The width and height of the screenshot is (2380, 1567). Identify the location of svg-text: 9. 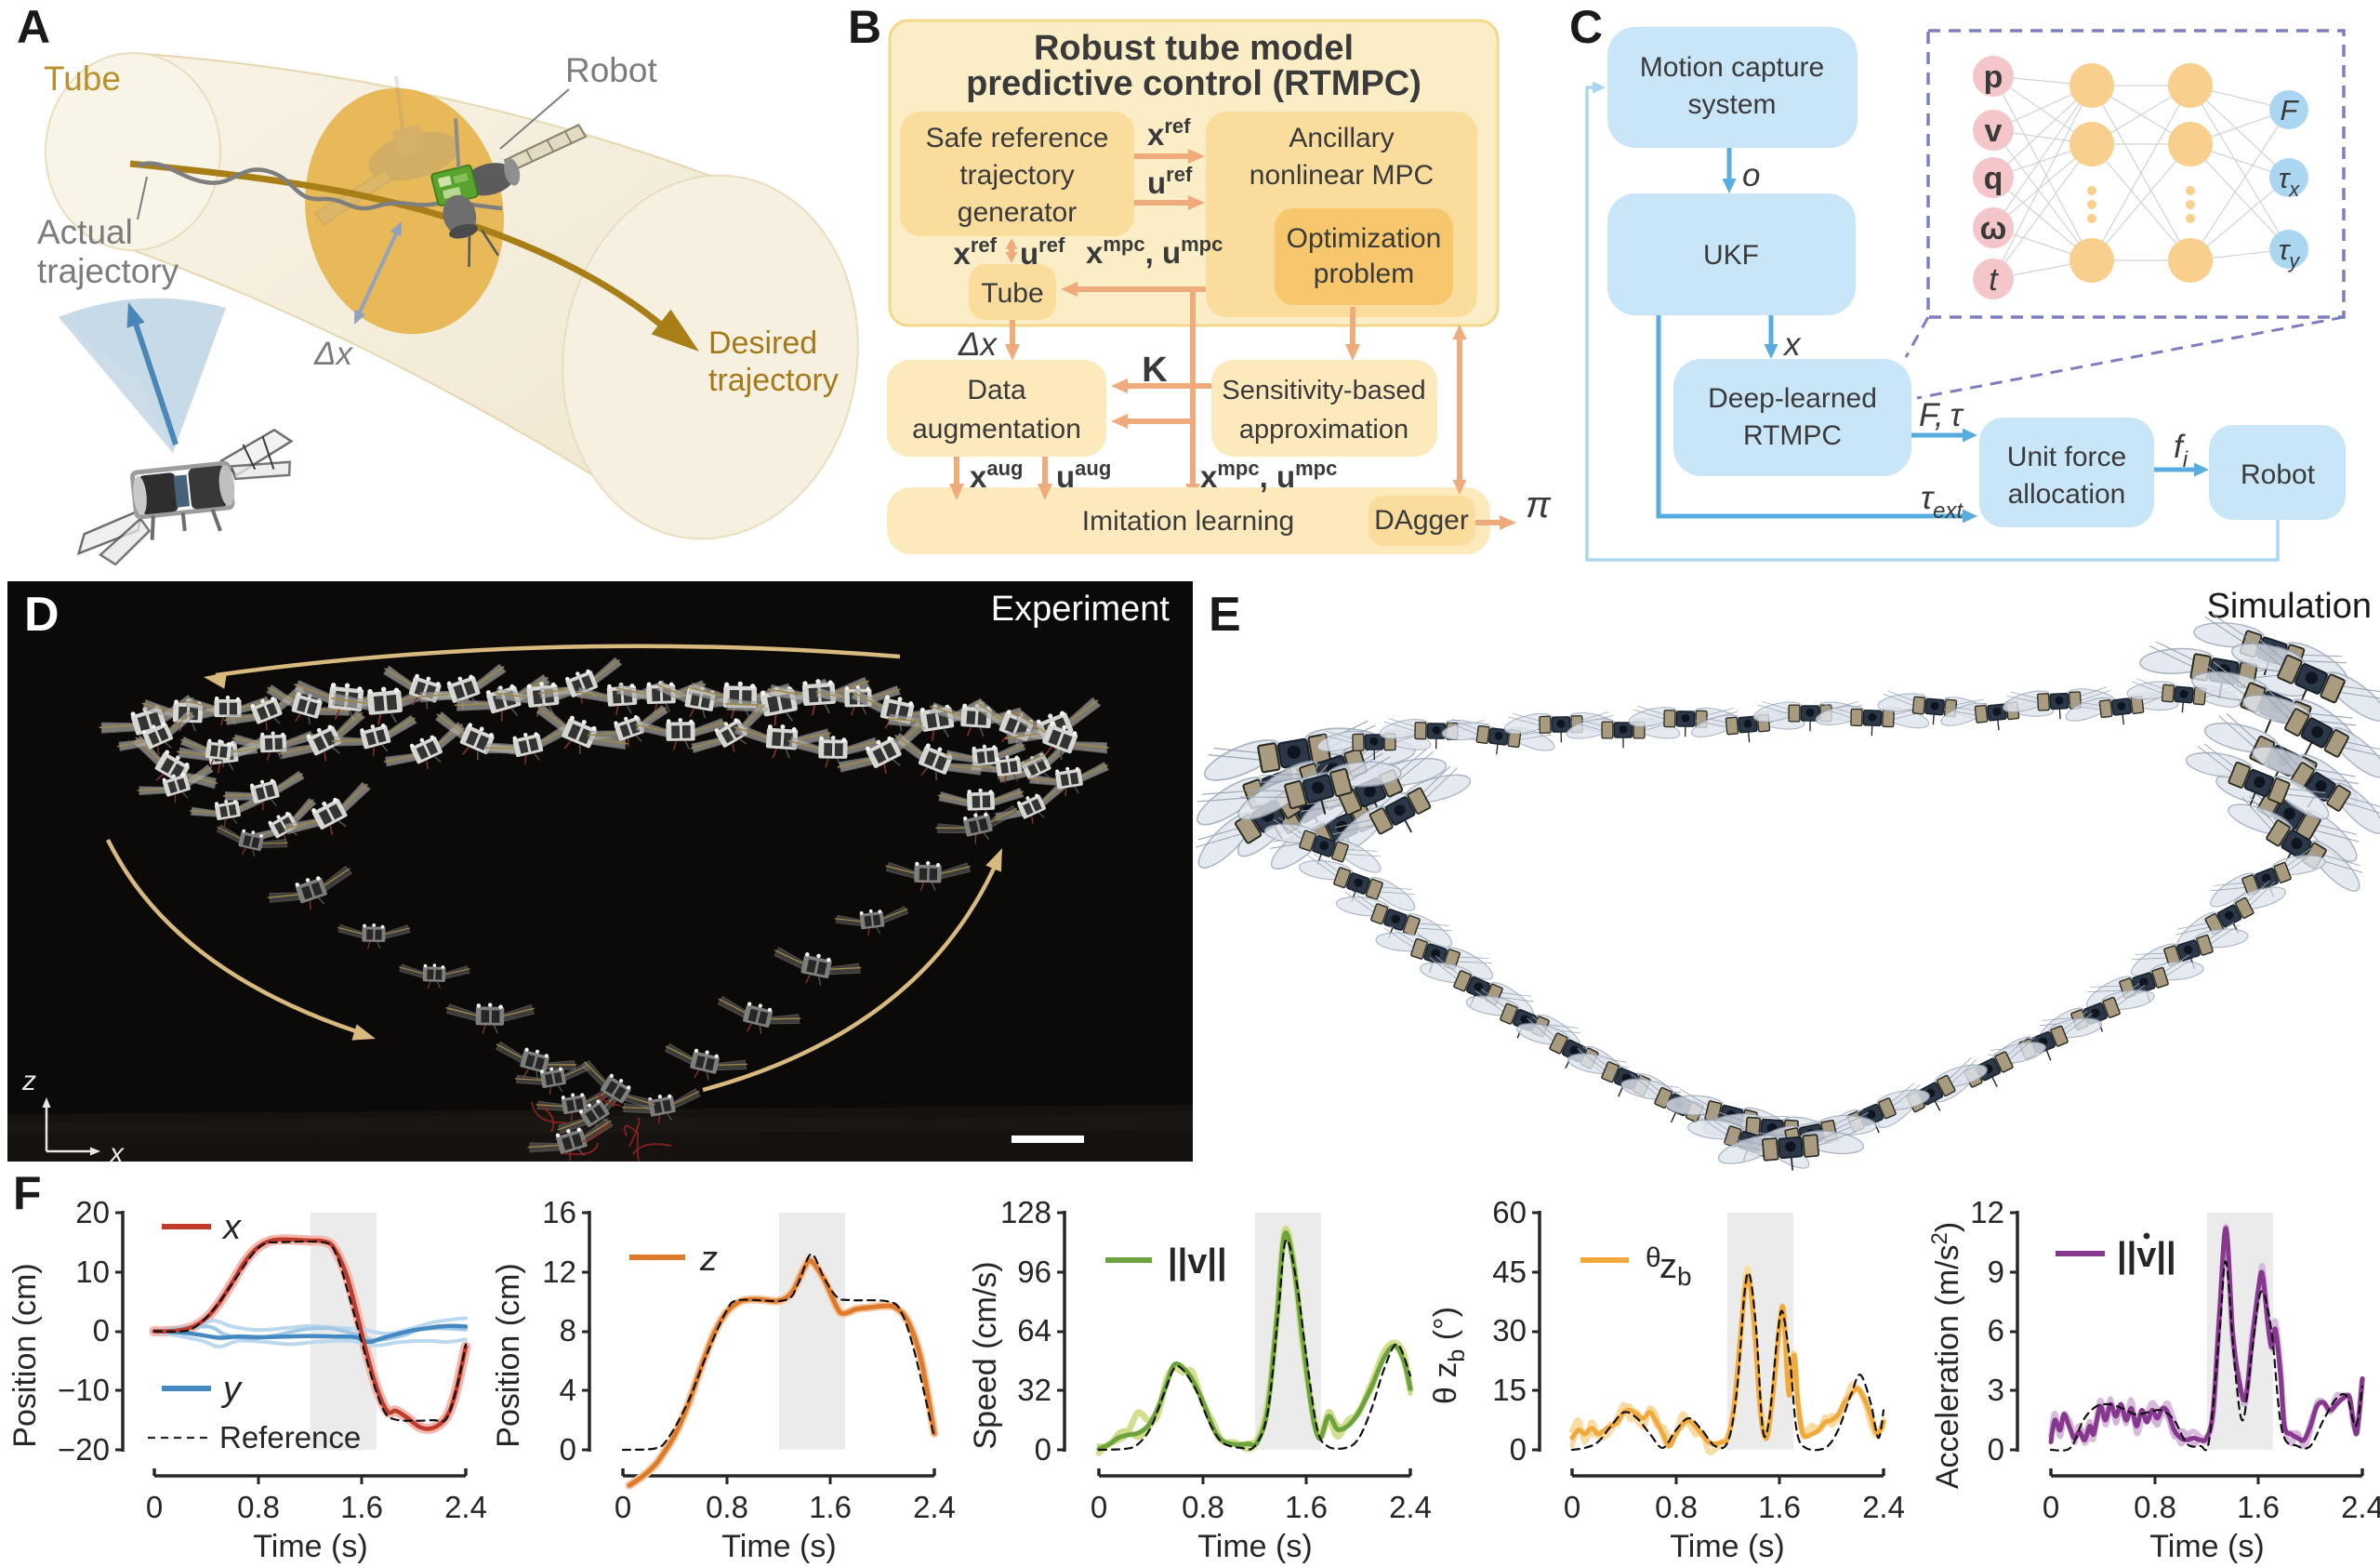
(1996, 1272).